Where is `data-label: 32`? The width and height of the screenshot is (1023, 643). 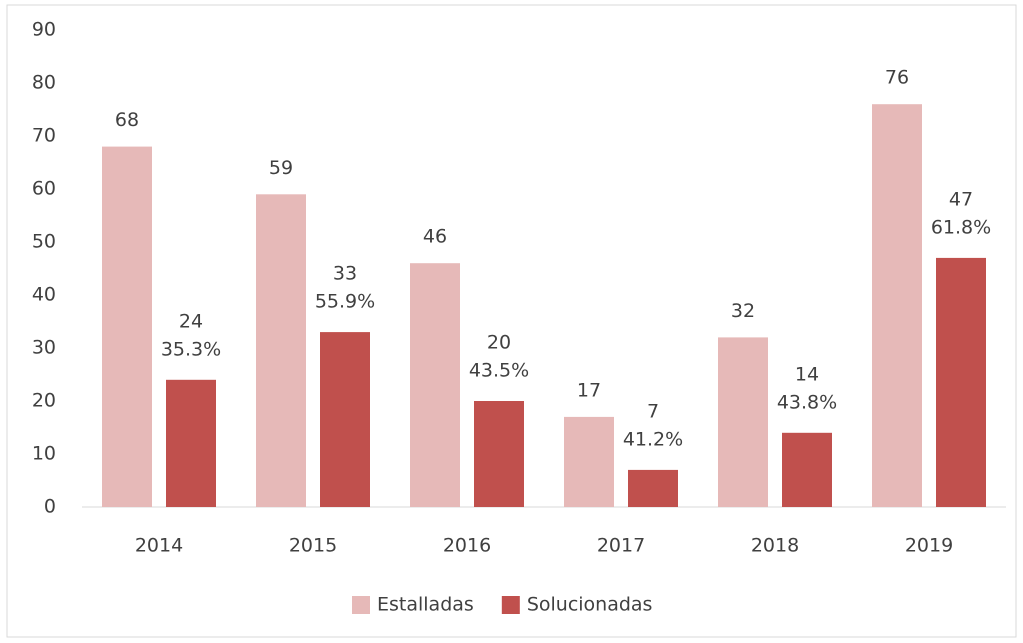 data-label: 32 is located at coordinates (743, 311).